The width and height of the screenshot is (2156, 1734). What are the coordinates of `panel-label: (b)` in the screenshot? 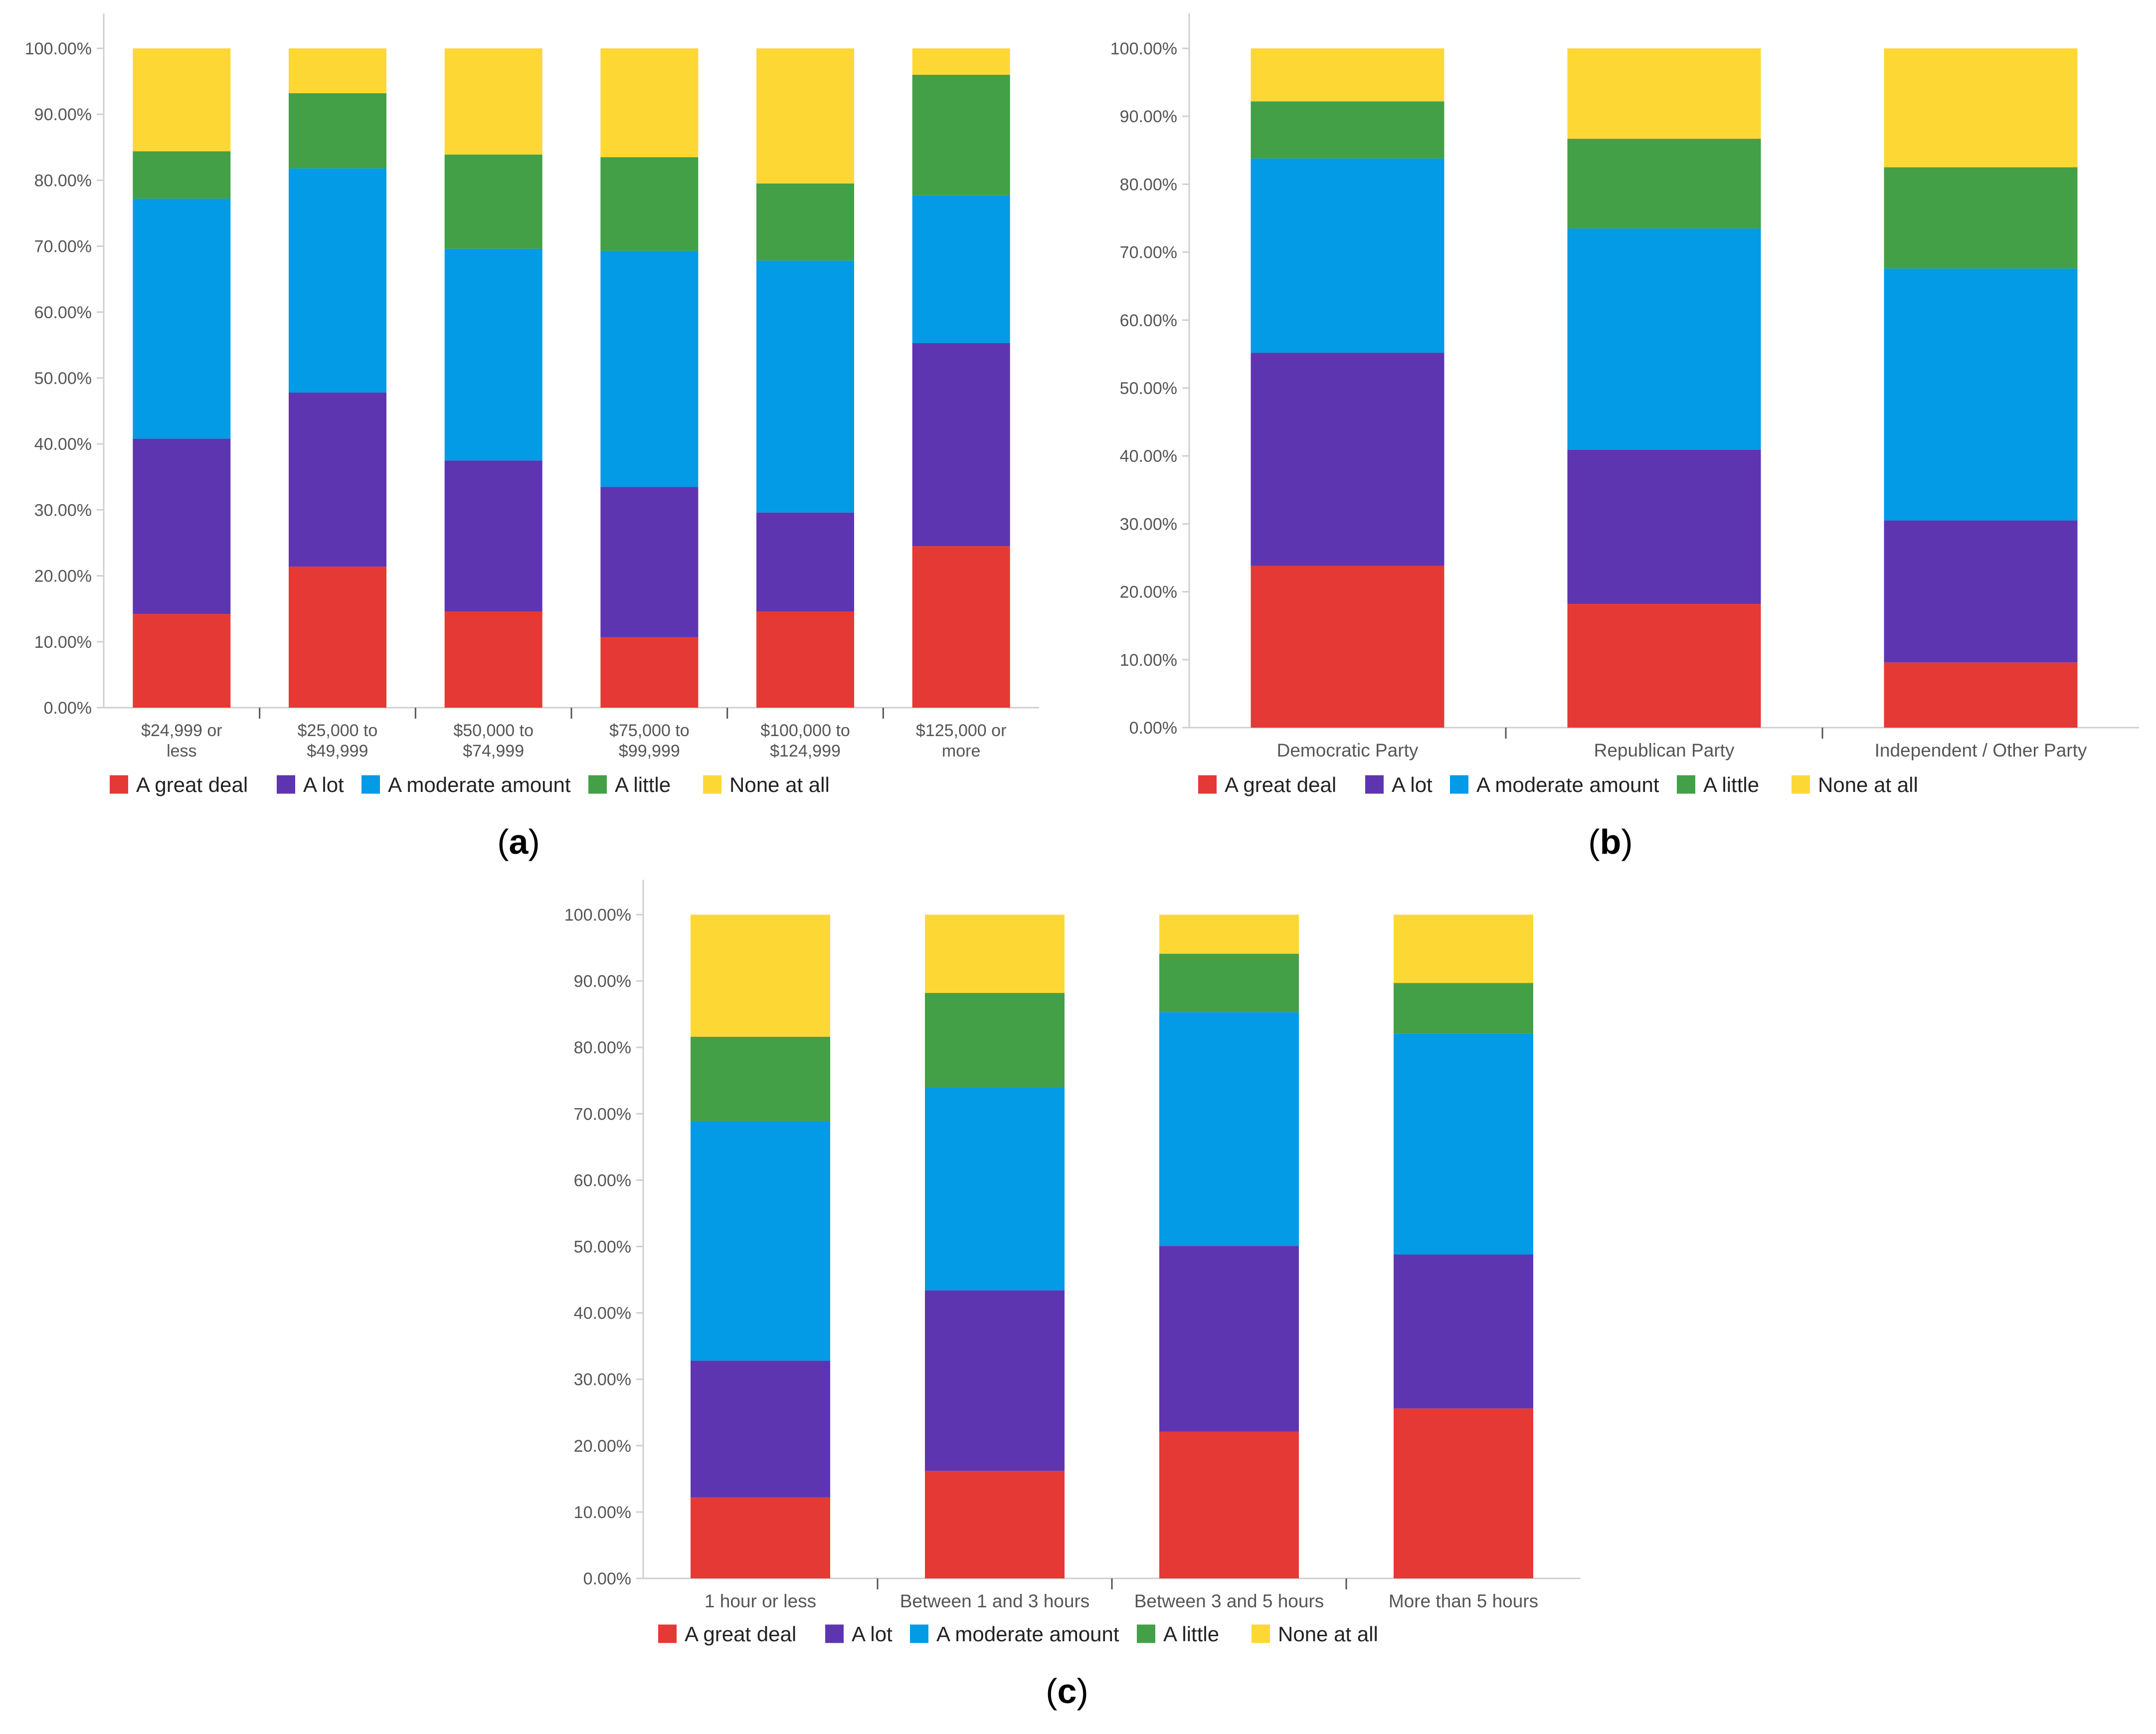 It's located at (1610, 841).